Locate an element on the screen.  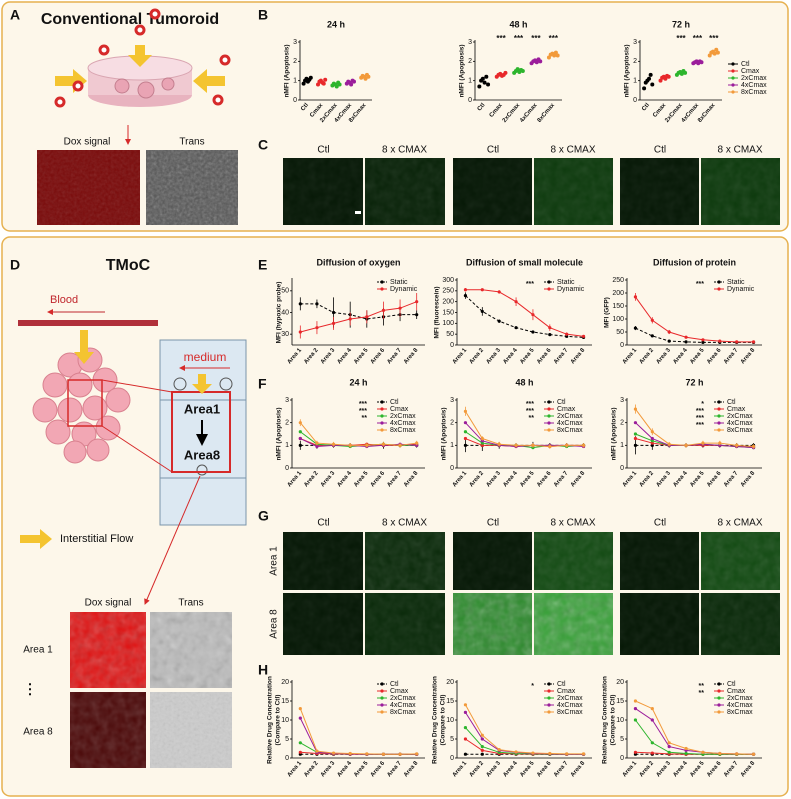
chart-title: 48 h is located at coordinates (518, 24).